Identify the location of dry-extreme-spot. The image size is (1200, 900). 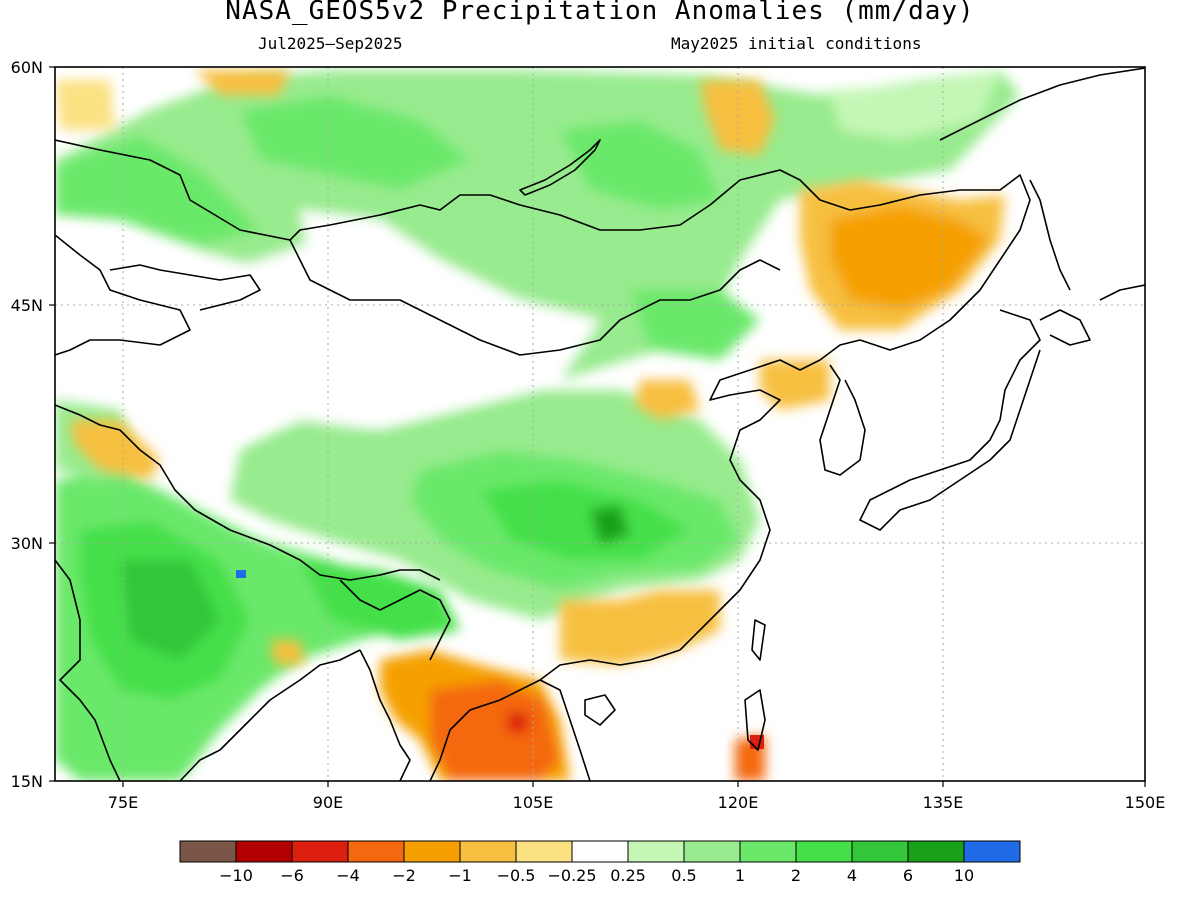
(757, 742).